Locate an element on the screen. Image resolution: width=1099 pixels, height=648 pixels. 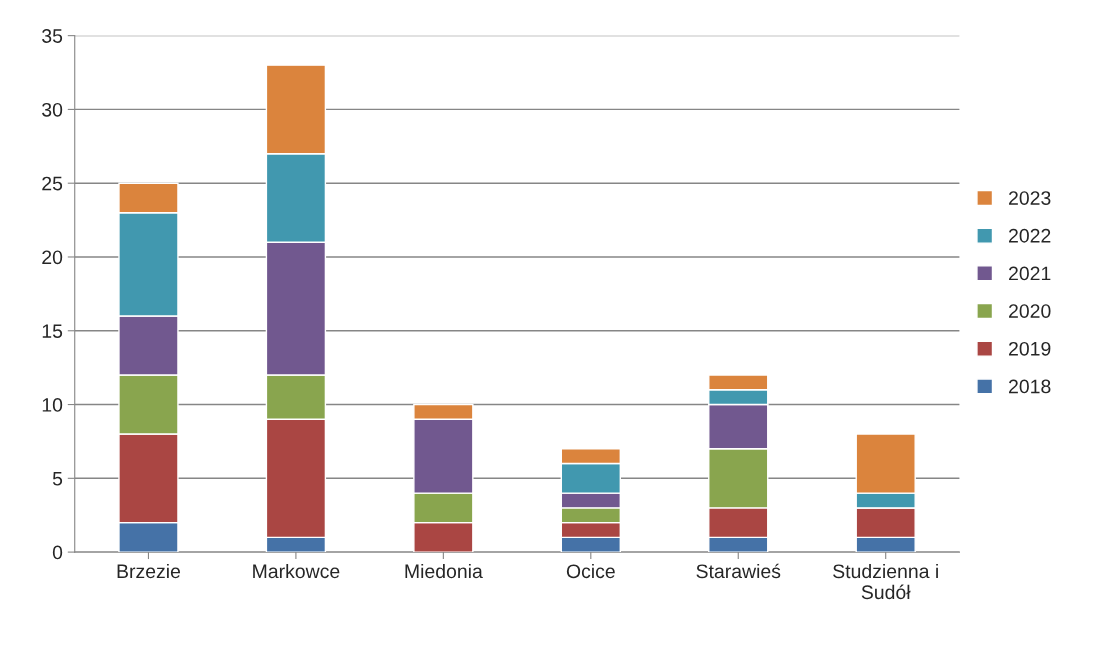
legend-label: 2020 is located at coordinates (1030, 311).